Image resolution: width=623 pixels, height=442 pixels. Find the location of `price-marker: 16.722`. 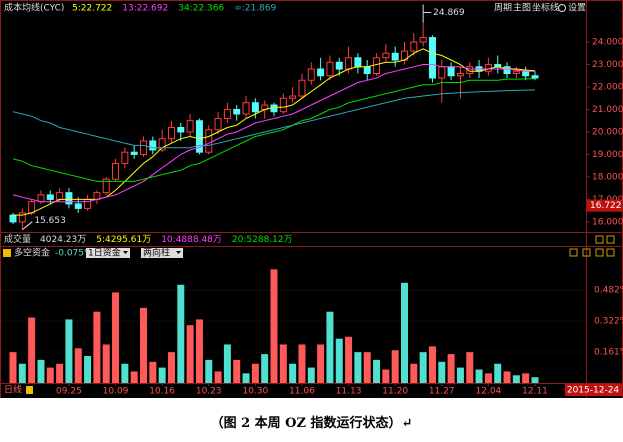

price-marker: 16.722 is located at coordinates (606, 206).